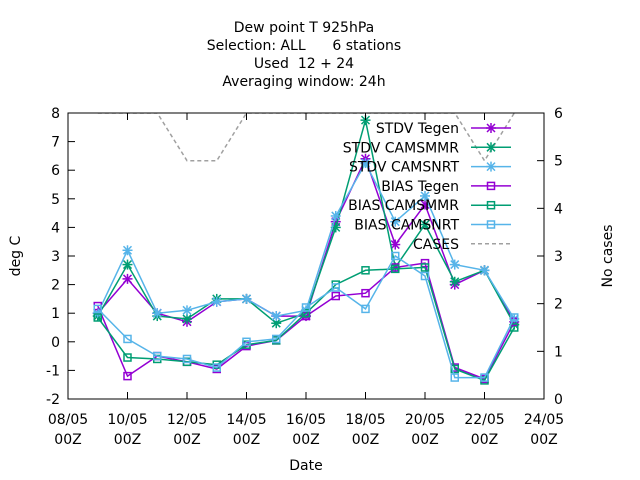 The height and width of the screenshot is (480, 640). What do you see at coordinates (558, 114) in the screenshot?
I see `y2-tick-label: 6` at bounding box center [558, 114].